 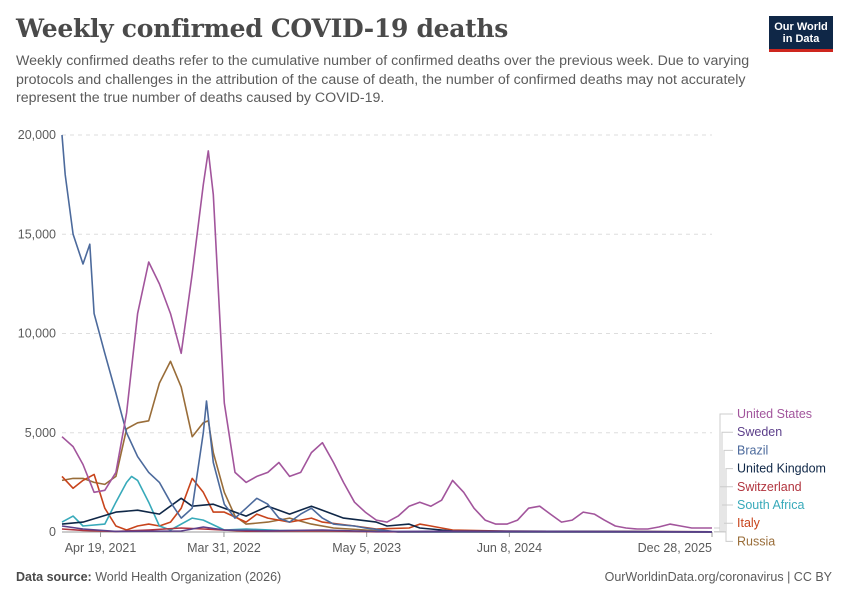 What do you see at coordinates (675, 548) in the screenshot?
I see `x-tick-label: Dec 28, 2025` at bounding box center [675, 548].